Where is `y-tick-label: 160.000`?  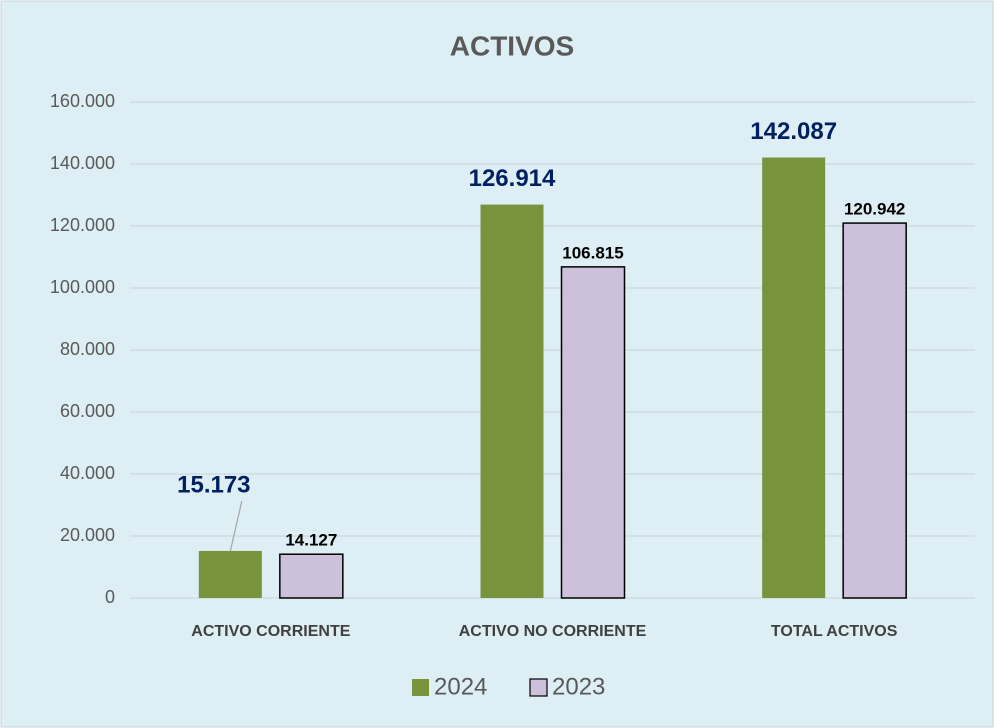 y-tick-label: 160.000 is located at coordinates (82, 101).